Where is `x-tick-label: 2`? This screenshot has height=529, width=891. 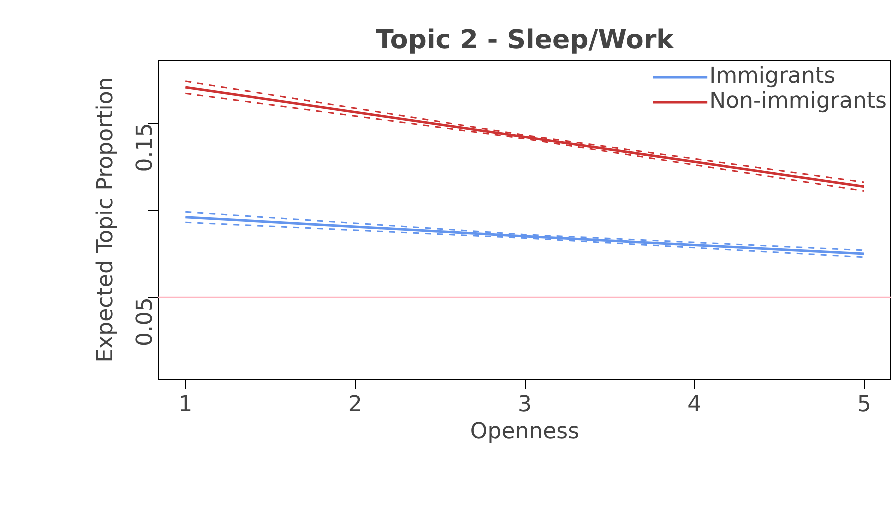 x-tick-label: 2 is located at coordinates (355, 405).